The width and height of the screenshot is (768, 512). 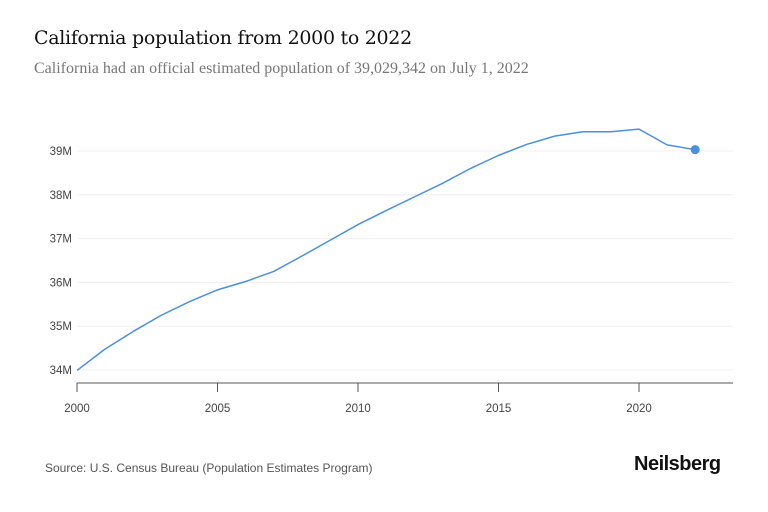 I want to click on y-tick-label: 35M, so click(x=61, y=327).